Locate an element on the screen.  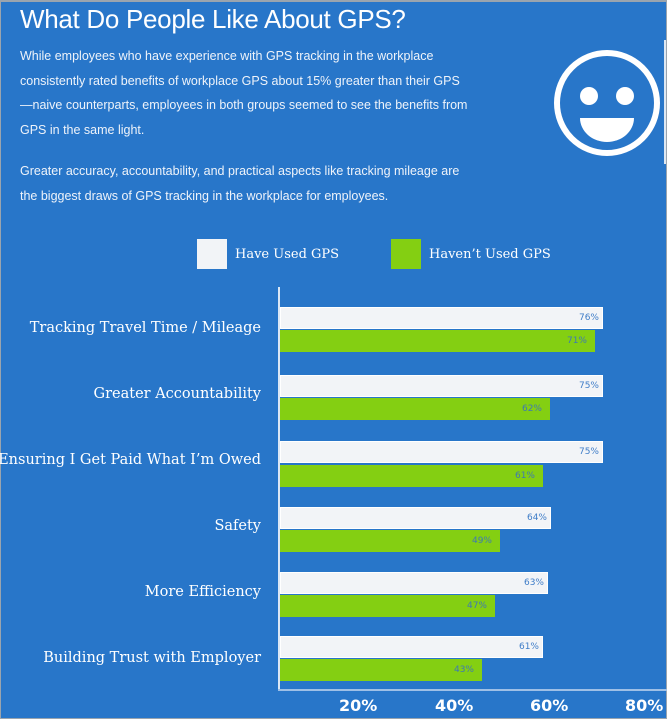
category-label: Safety is located at coordinates (237, 526).